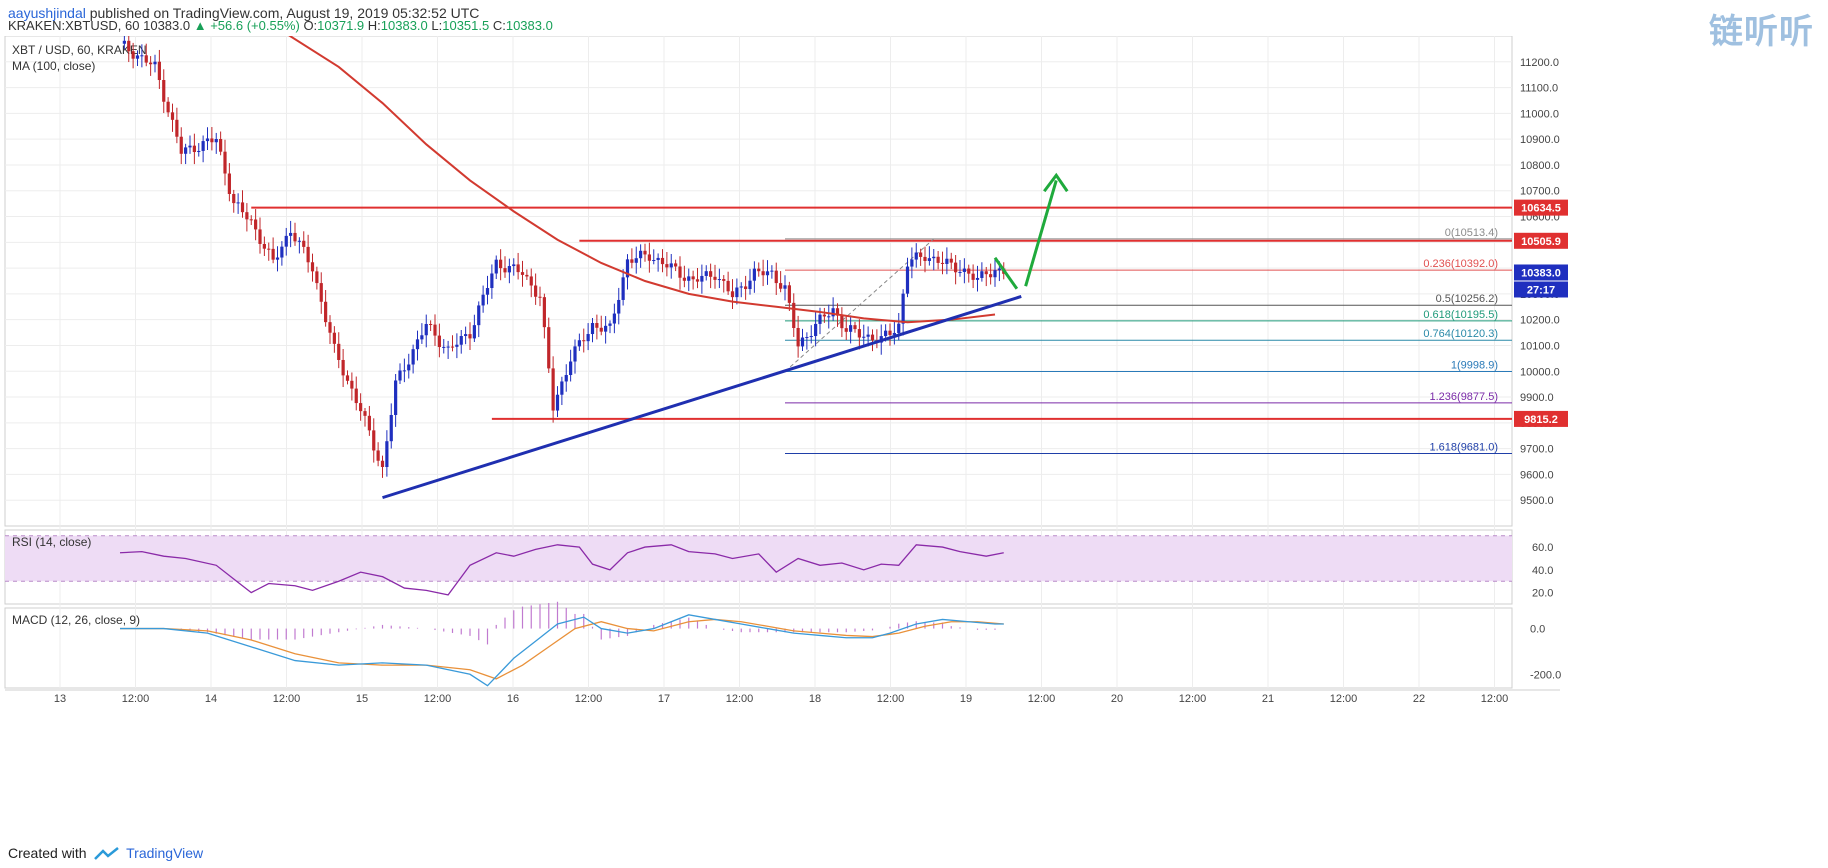 The image size is (1828, 868). Describe the element at coordinates (639, 180) in the screenshot. I see `ma100-line` at that location.